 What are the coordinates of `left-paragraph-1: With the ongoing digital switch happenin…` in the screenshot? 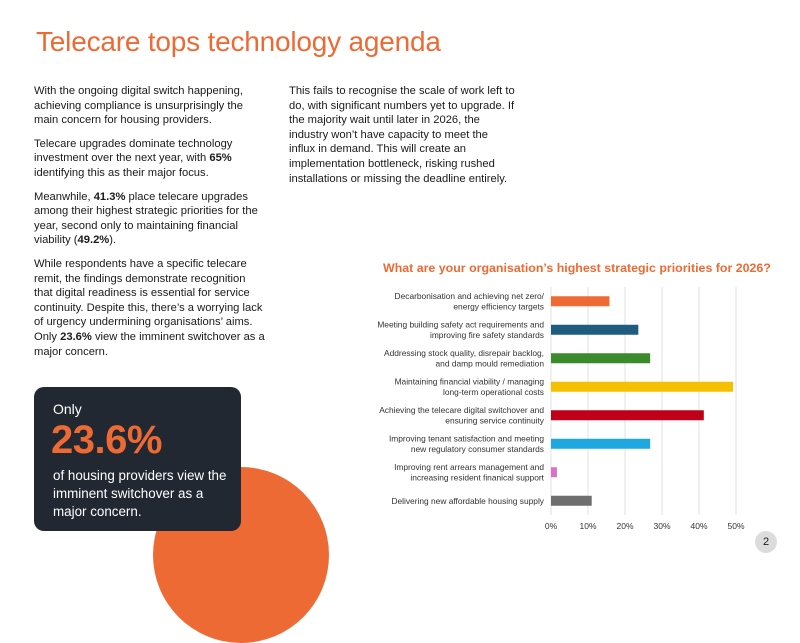 It's located at (150, 106).